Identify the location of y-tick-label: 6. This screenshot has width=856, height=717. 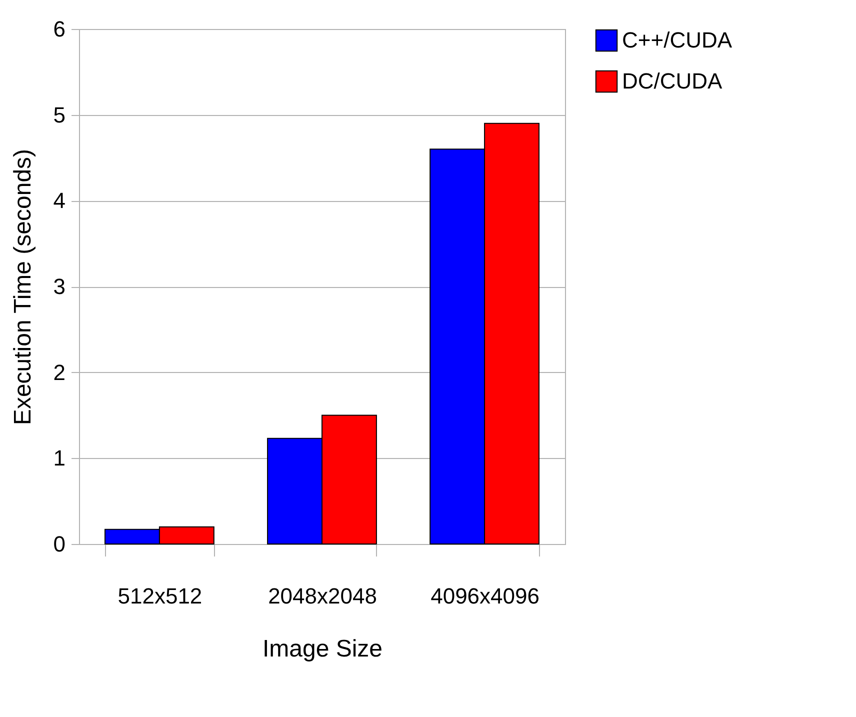
(59, 29).